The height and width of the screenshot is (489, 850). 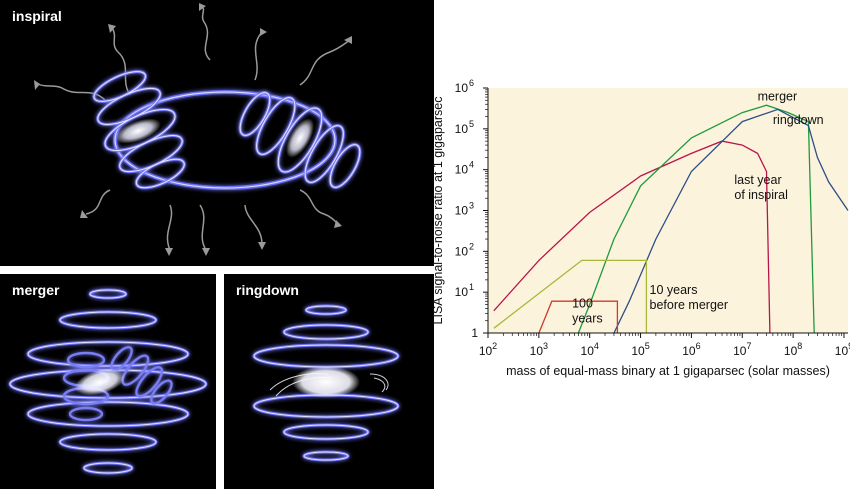 I want to click on series-line-100-years, so click(x=578, y=317).